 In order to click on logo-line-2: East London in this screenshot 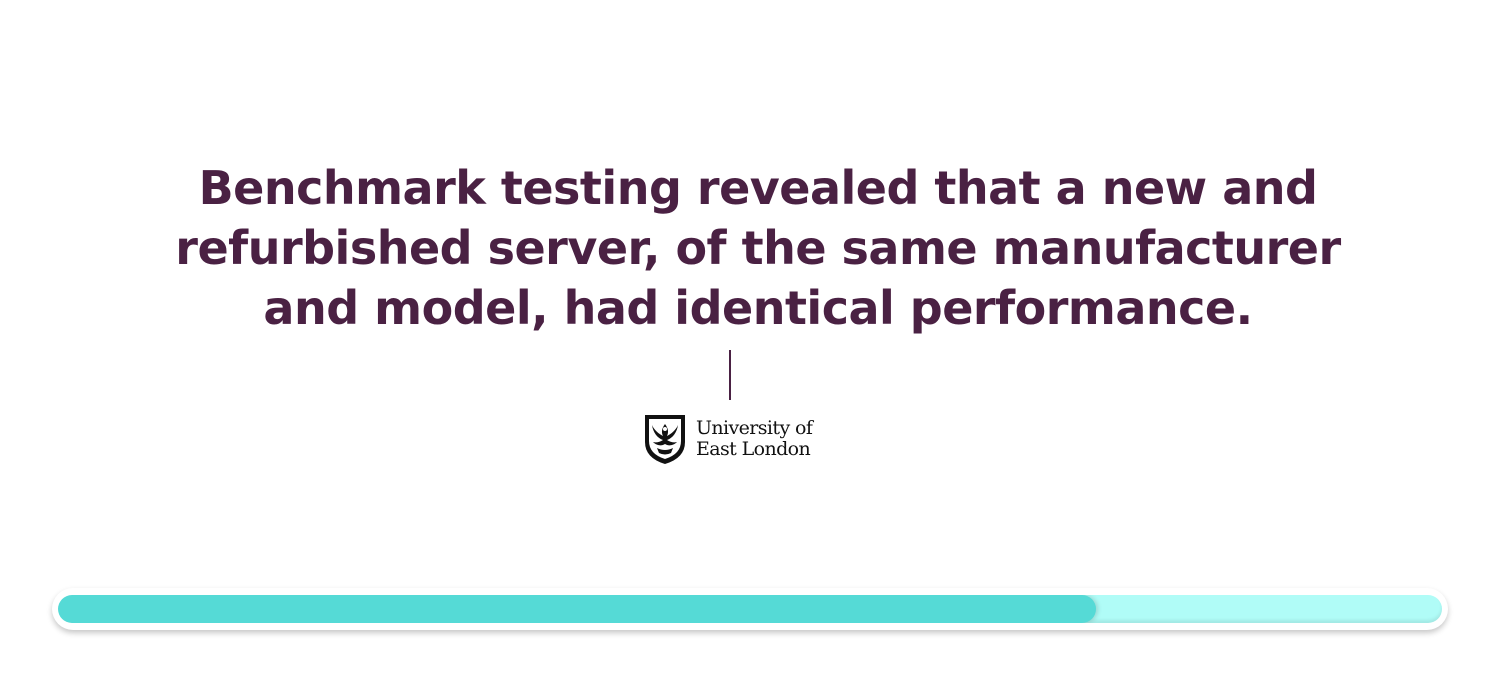, I will do `click(753, 449)`.